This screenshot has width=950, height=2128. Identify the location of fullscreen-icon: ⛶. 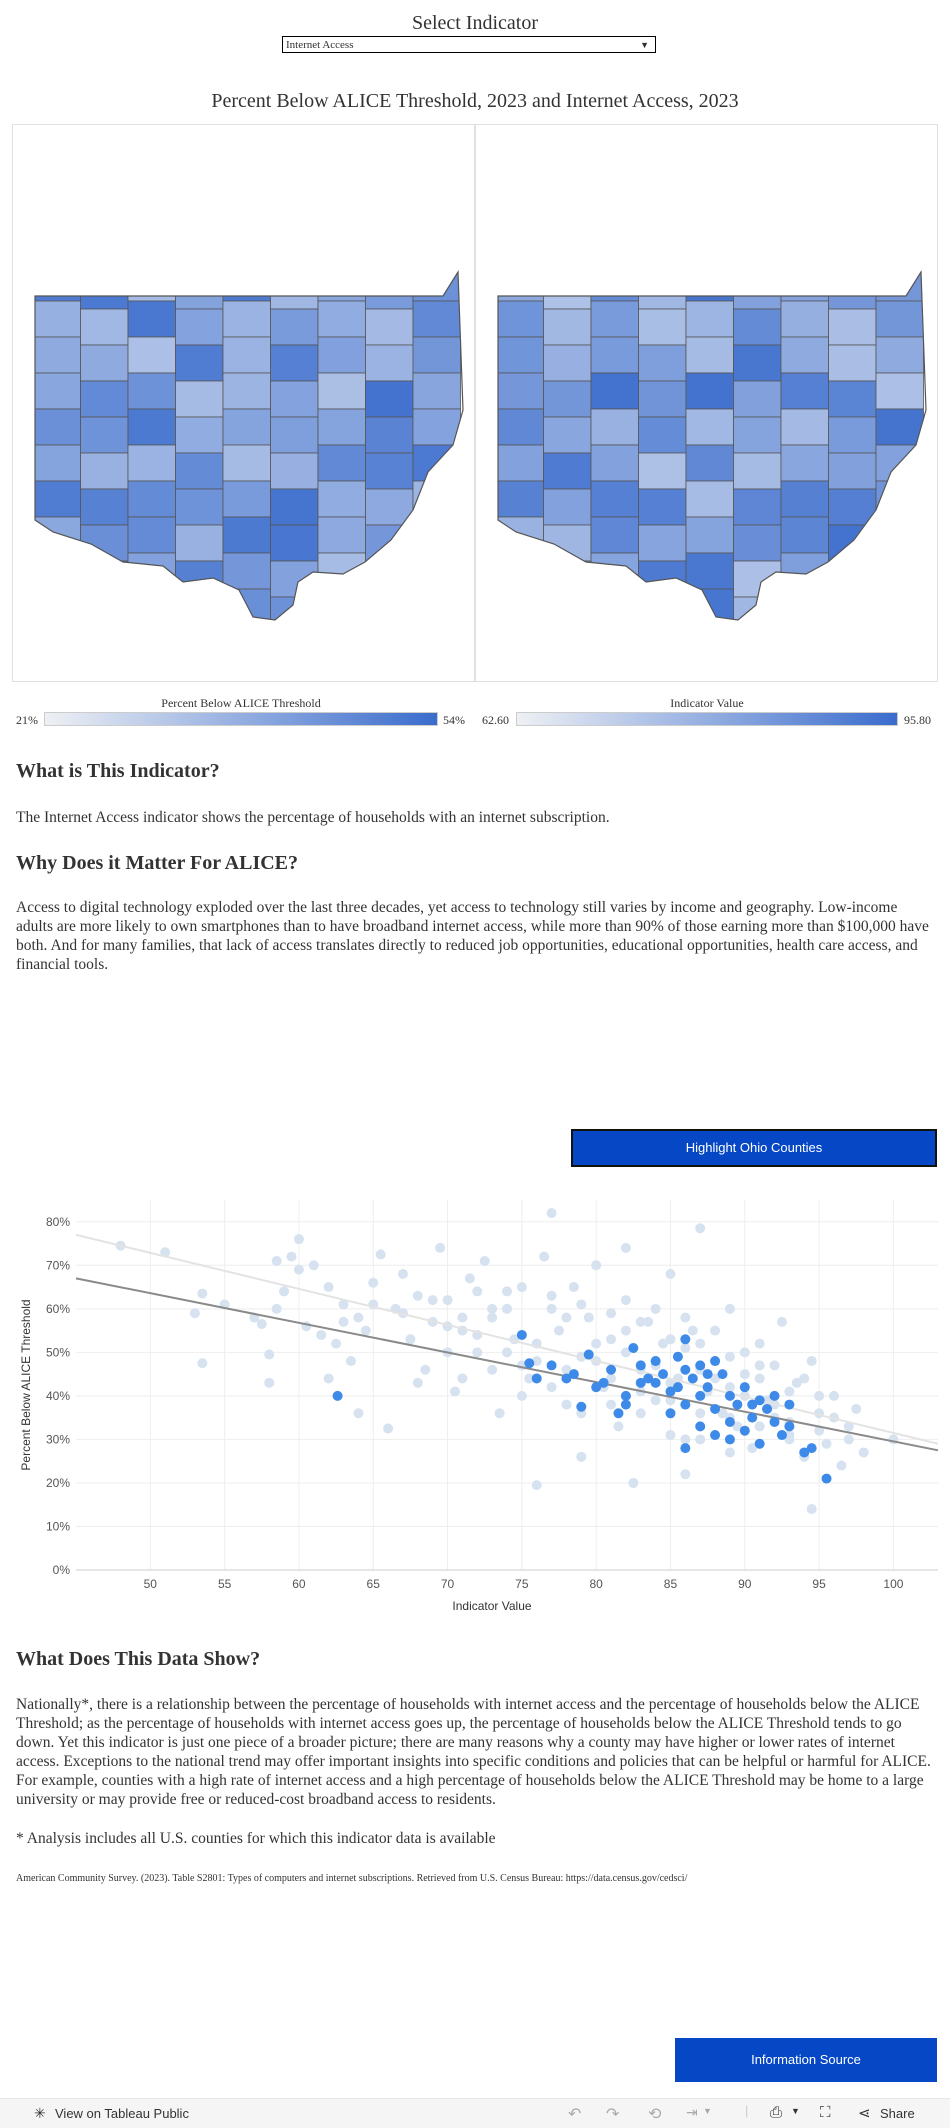
(825, 2112).